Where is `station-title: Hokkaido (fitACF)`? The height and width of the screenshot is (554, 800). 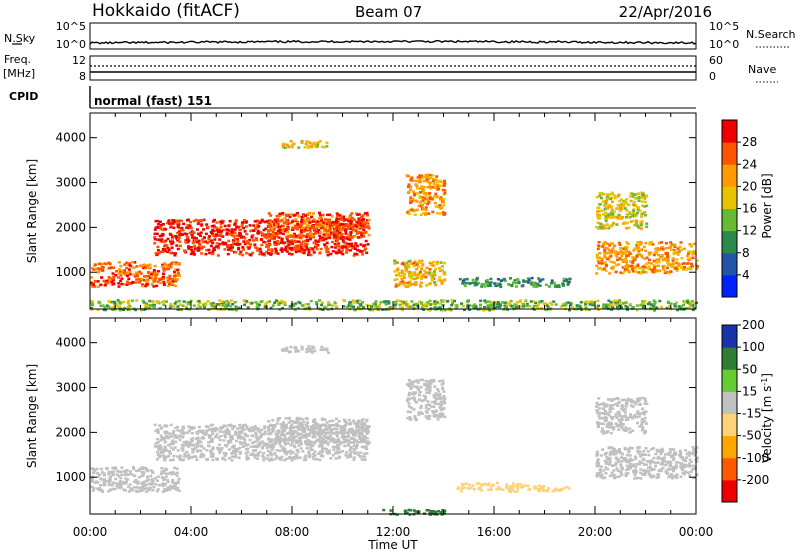 station-title: Hokkaido (fitACF) is located at coordinates (166, 11).